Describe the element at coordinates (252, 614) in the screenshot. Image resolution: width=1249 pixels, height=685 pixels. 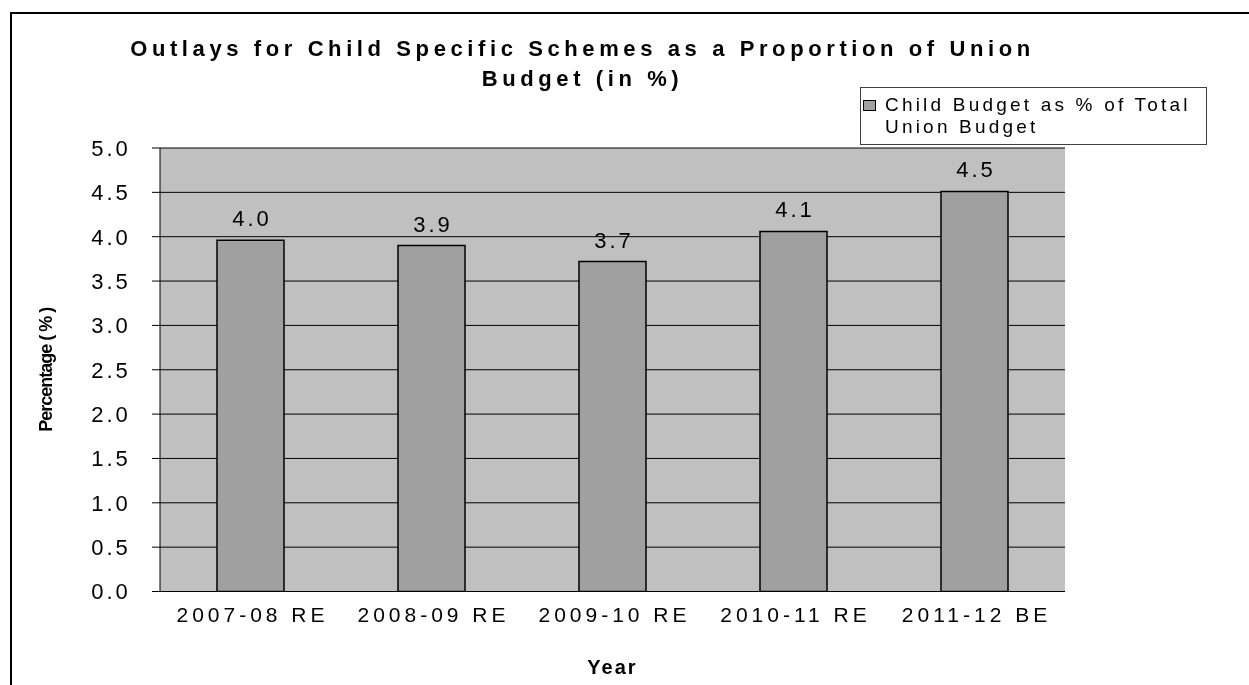
I see `x-tick-label: 2007-08 RE` at that location.